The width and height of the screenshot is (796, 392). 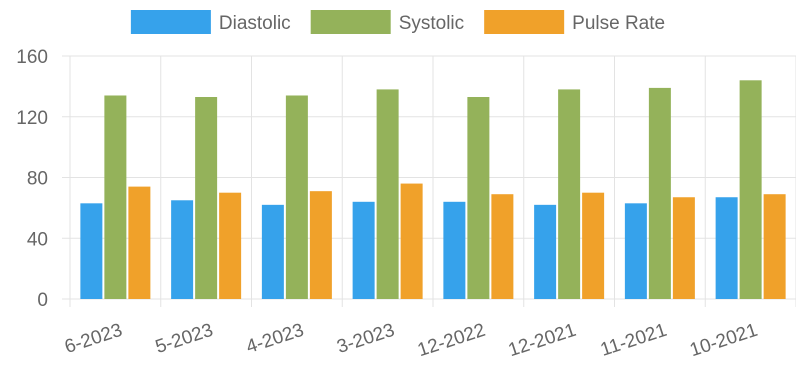 I want to click on bar-pulse-rate-4-2023, so click(x=320, y=245).